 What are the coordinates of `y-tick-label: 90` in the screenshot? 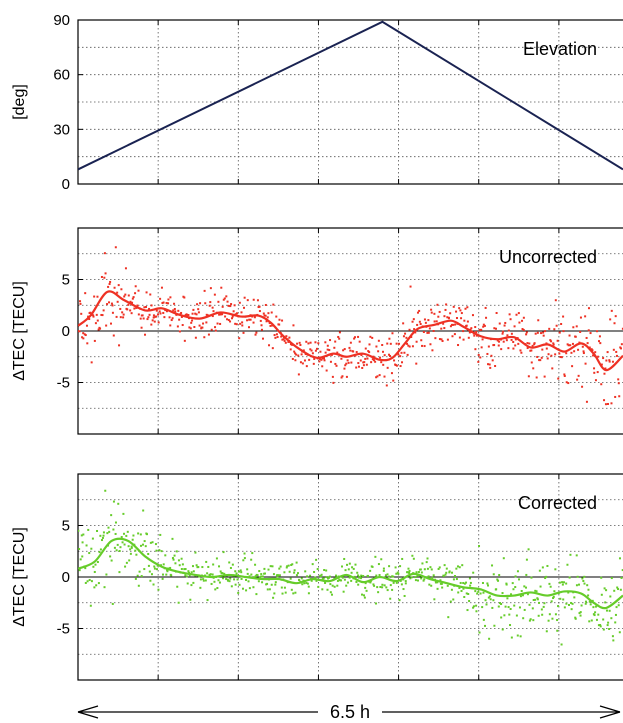 It's located at (61, 20).